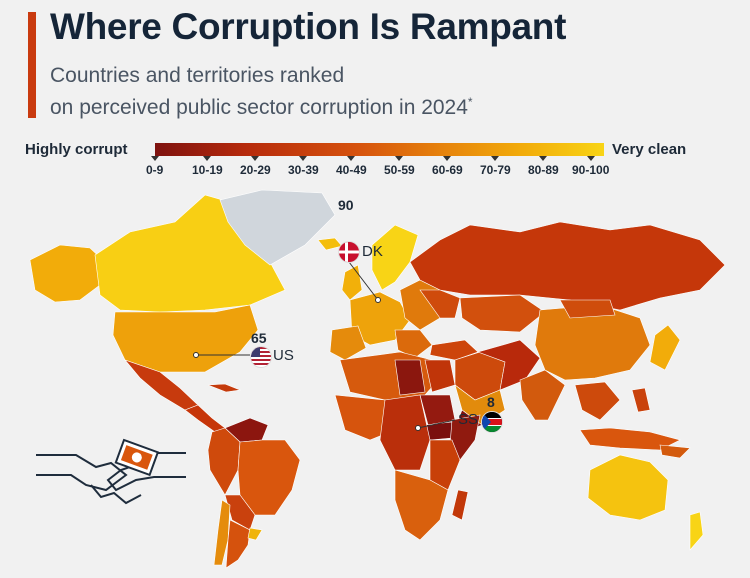 The width and height of the screenshot is (750, 578). Describe the element at coordinates (445, 465) in the screenshot. I see `map-region-east-africa` at that location.